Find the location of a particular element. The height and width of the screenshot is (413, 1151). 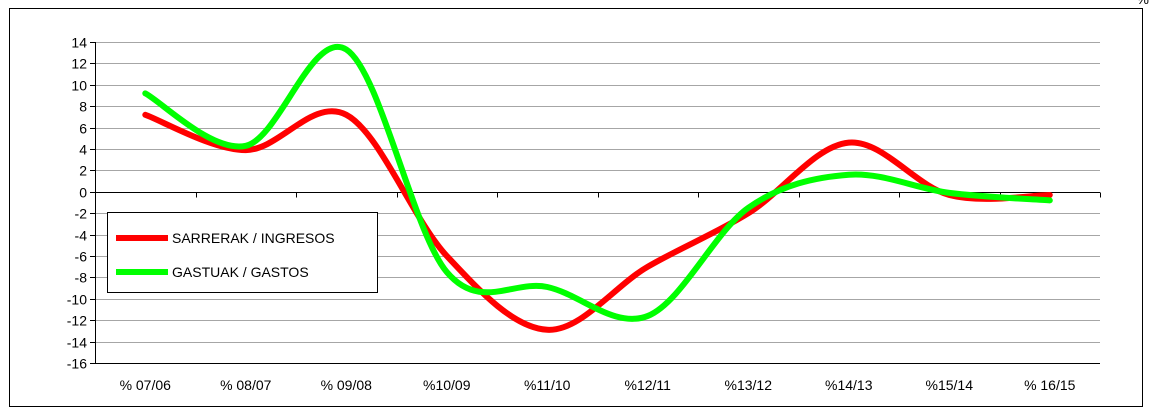

legend-label-2: GASTUAK / GASTOS is located at coordinates (240, 272).